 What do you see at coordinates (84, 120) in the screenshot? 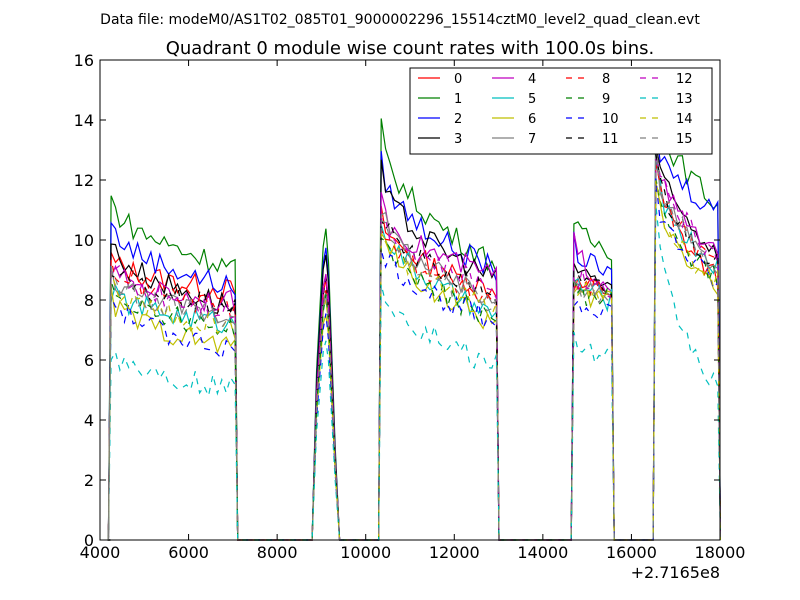
I see `y-tick-label: 14` at bounding box center [84, 120].